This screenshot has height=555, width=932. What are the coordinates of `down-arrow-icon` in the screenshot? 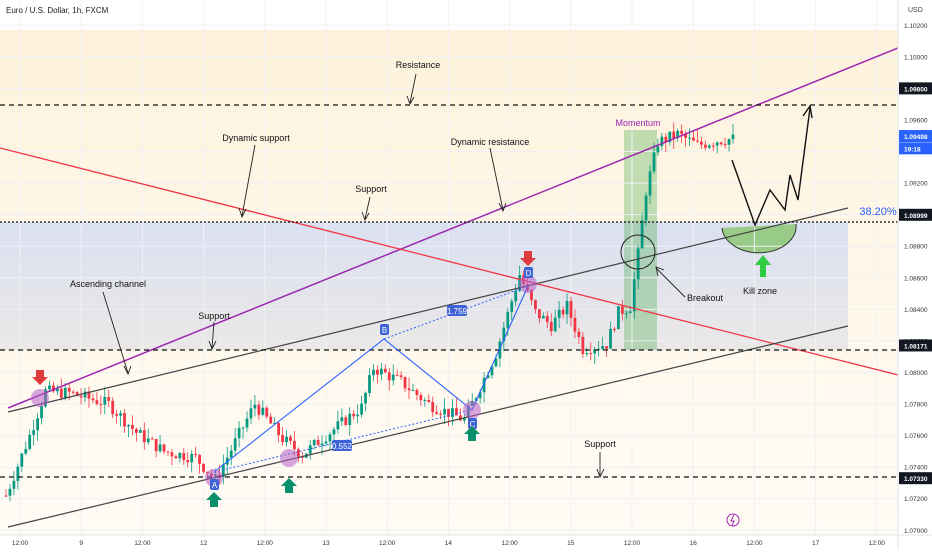 It's located at (528, 258).